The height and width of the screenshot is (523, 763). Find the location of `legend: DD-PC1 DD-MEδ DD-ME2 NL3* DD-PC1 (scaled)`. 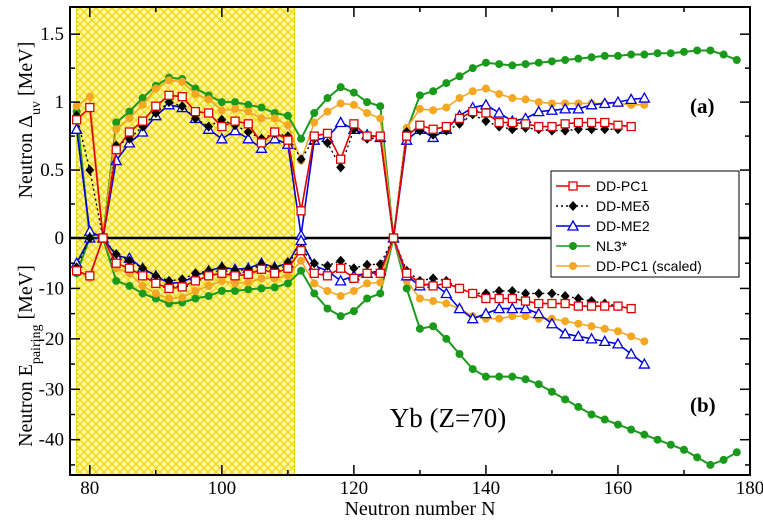

legend: DD-PC1 DD-MEδ DD-ME2 NL3* DD-PC1 (scaled) is located at coordinates (645, 224).